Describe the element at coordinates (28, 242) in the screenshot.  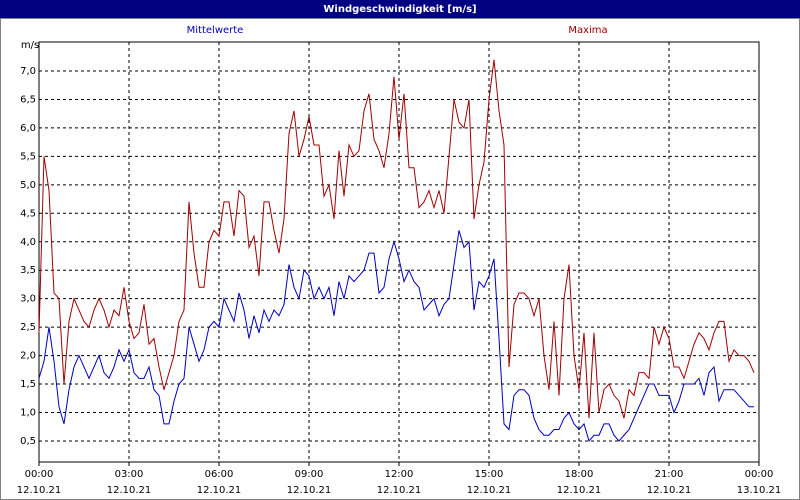
I see `y-tick-label: 4,0` at that location.